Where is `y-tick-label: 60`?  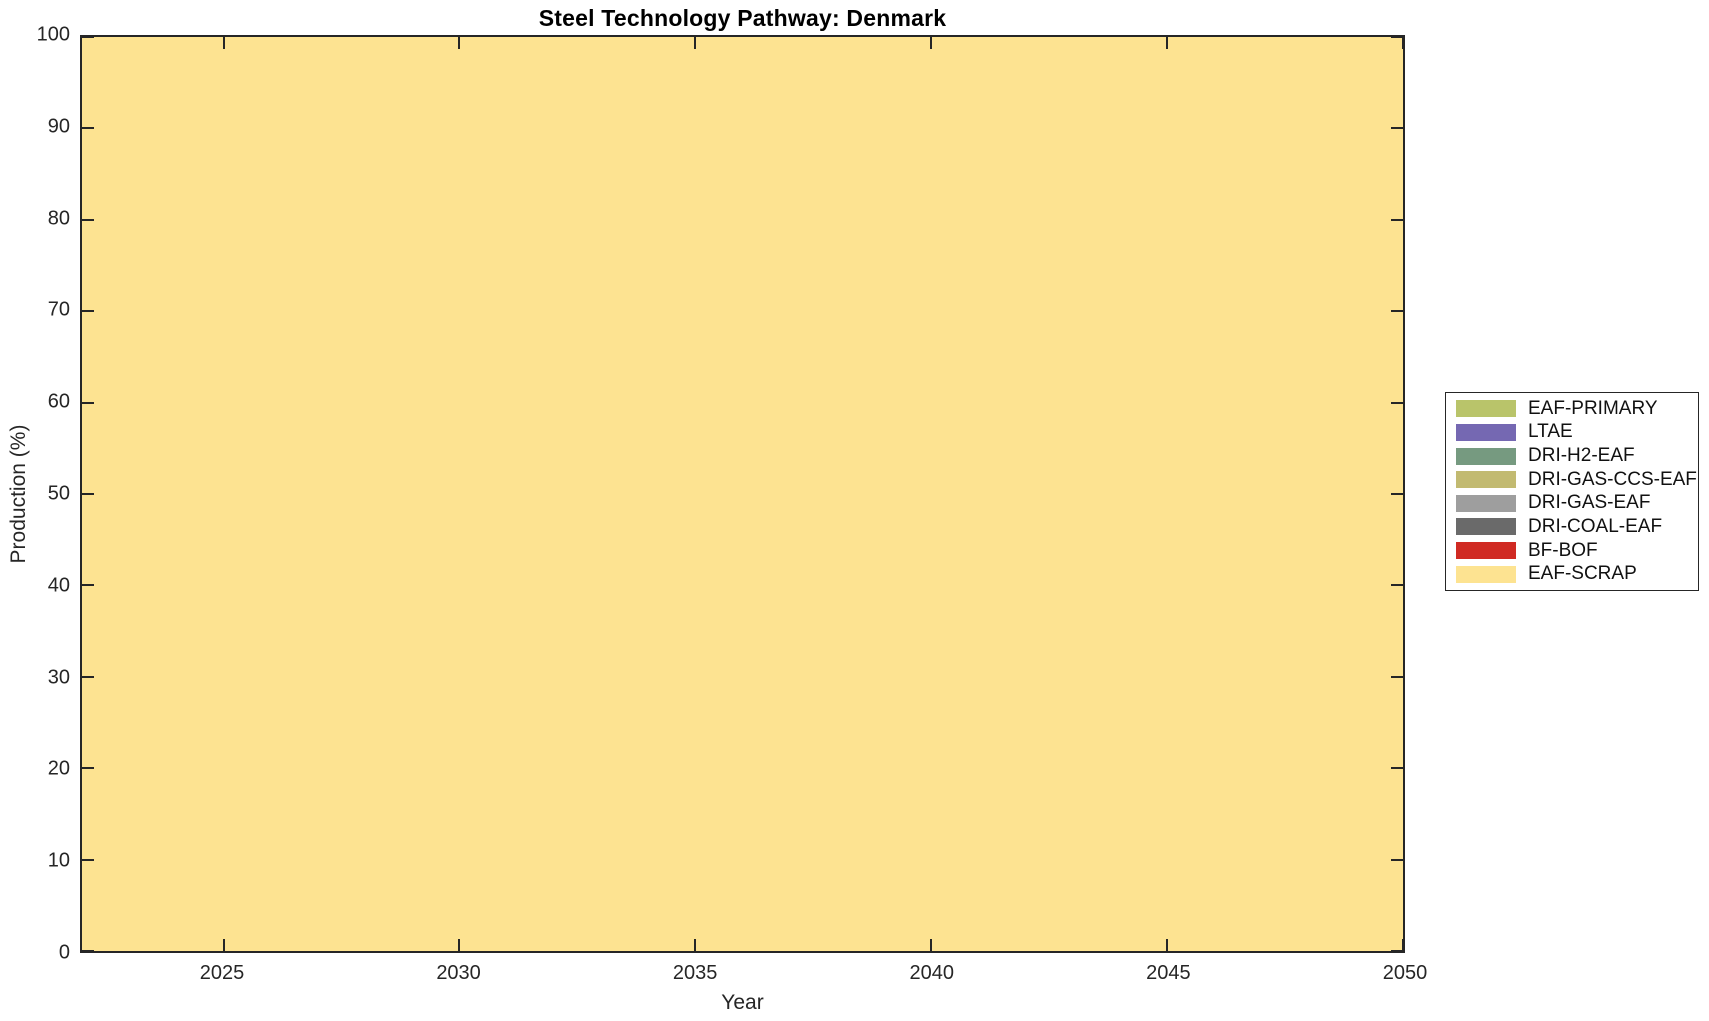 y-tick-label: 60 is located at coordinates (58, 401).